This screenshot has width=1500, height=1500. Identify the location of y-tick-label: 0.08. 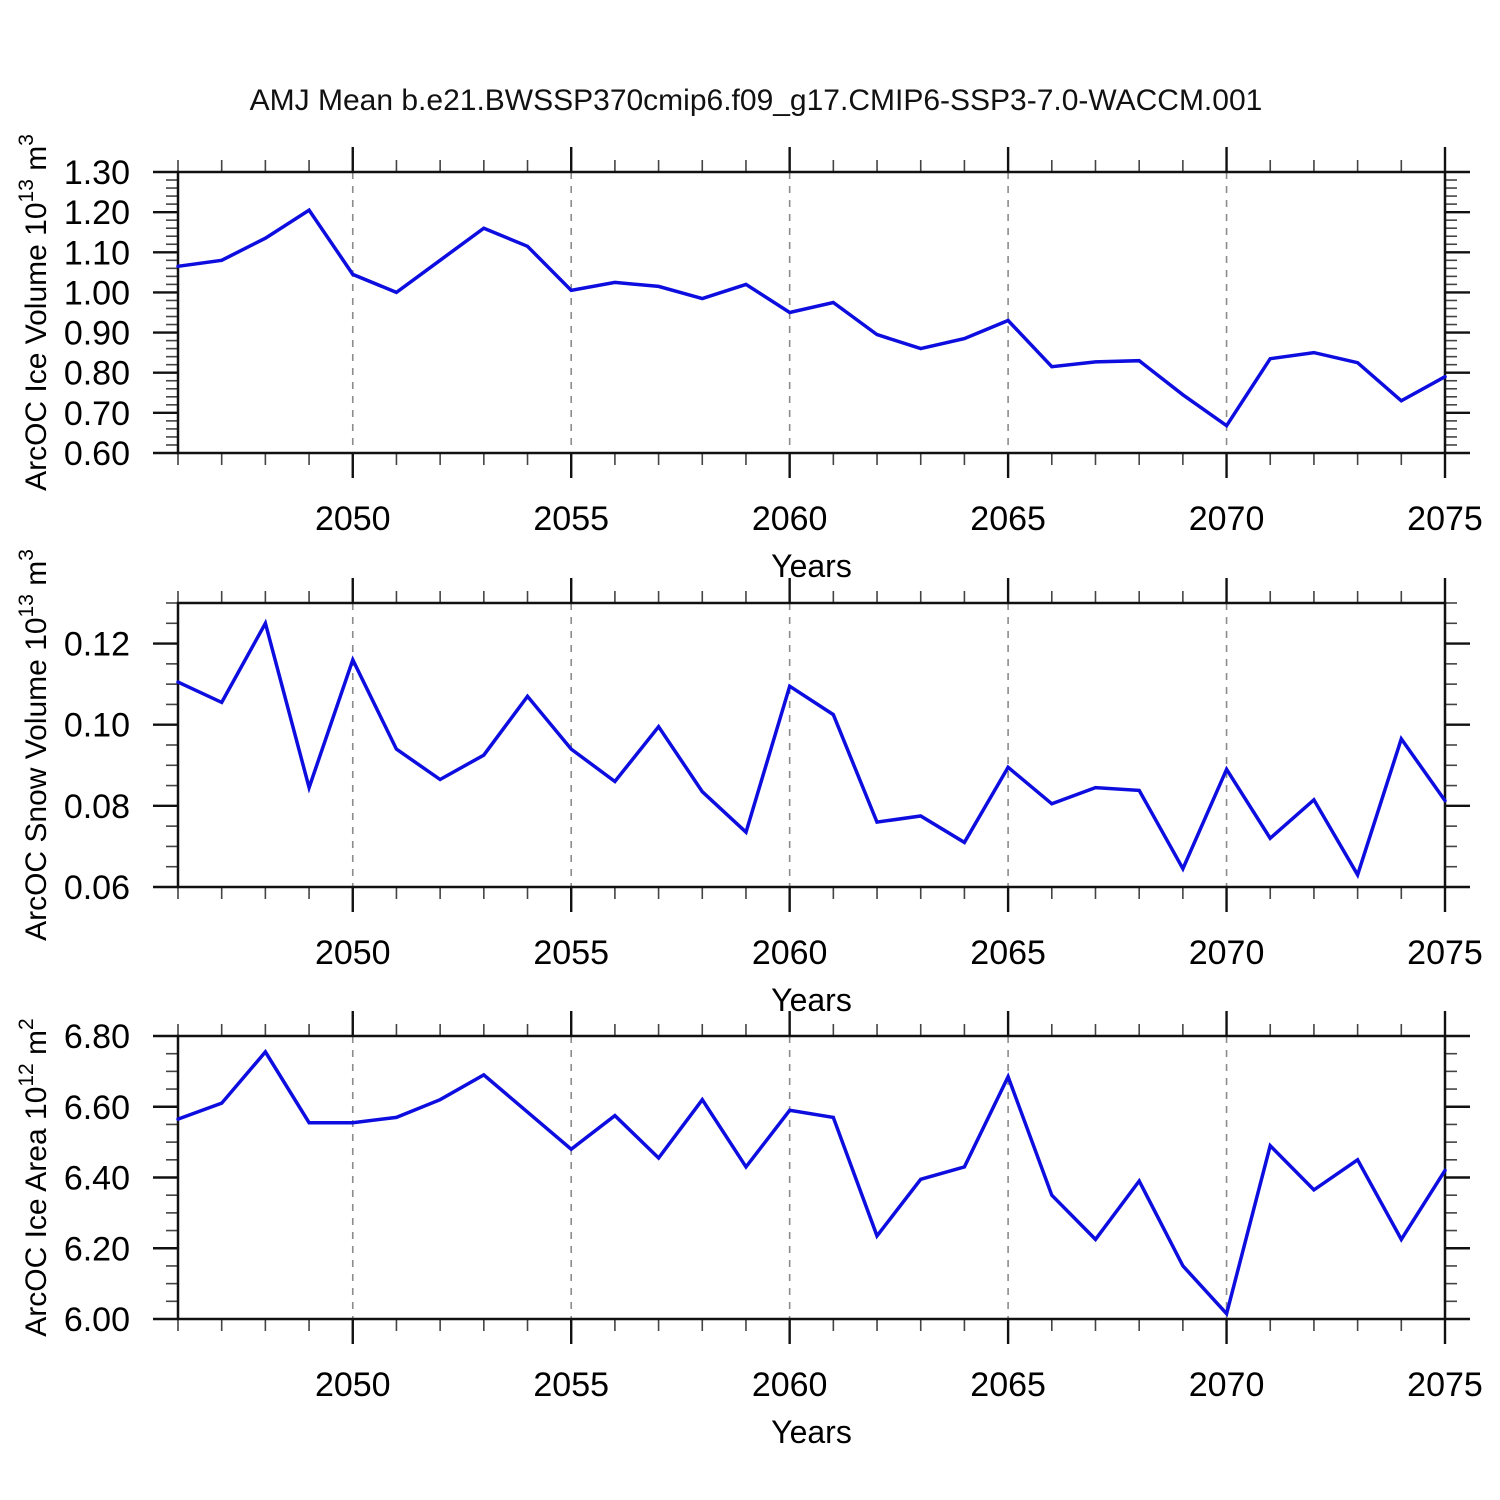
(97, 807).